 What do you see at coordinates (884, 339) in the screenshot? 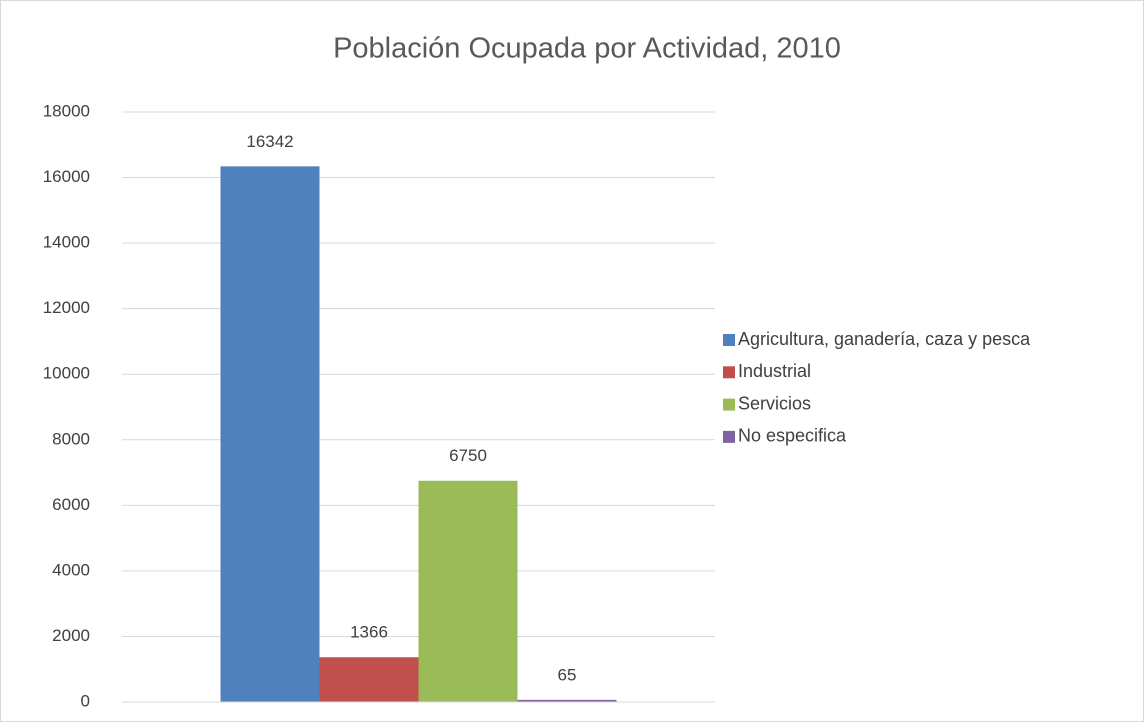
I see `legend-label: Agricultura, ganadería, caza y pesca` at bounding box center [884, 339].